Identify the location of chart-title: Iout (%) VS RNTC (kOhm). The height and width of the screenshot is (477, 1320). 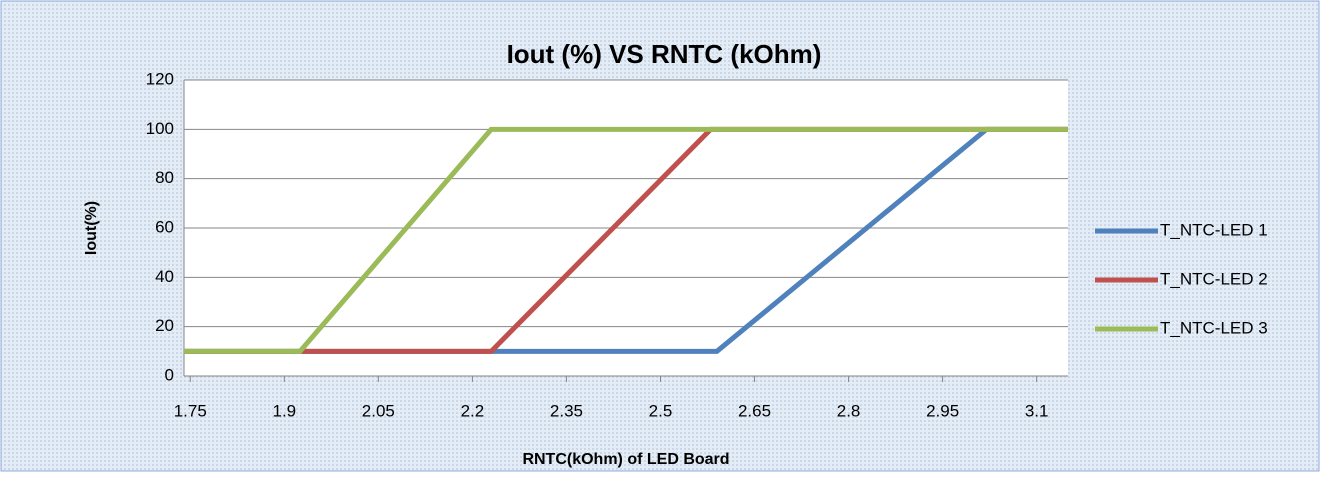
(664, 54).